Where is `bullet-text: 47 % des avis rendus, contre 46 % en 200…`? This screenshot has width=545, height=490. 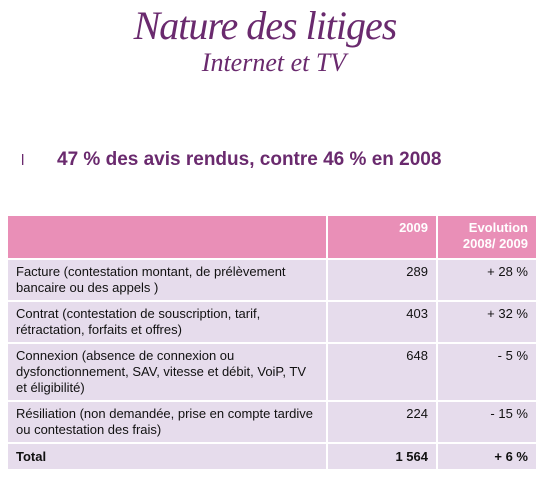 bullet-text: 47 % des avis rendus, contre 46 % en 200… is located at coordinates (249, 159).